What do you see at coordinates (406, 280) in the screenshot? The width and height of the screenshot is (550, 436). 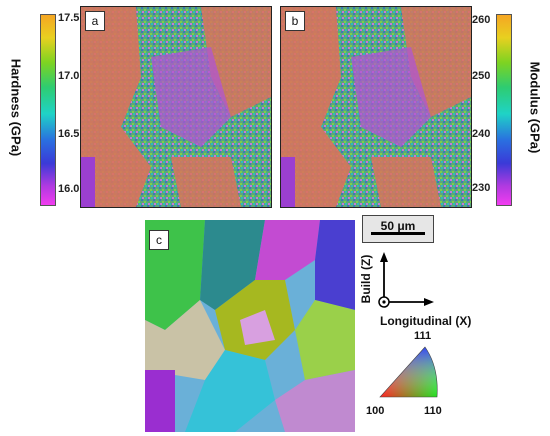 I see `sample-axes-diagram` at bounding box center [406, 280].